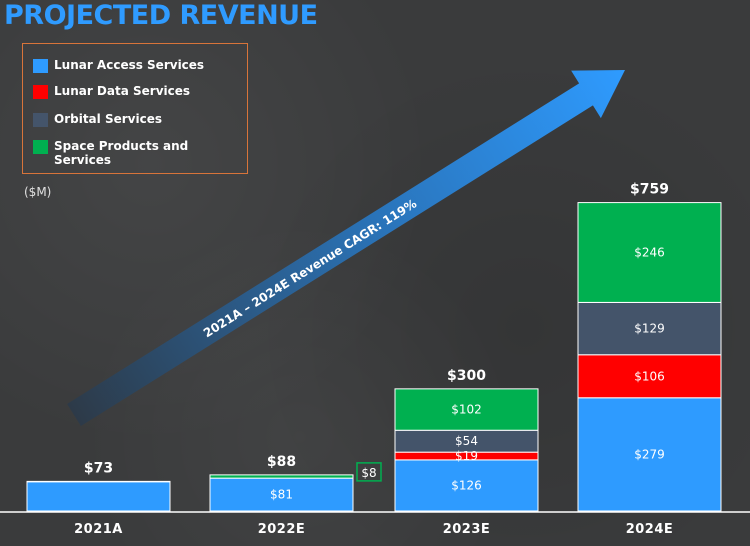  I want to click on seg-label-2024E-series-0: $279, so click(649, 454).